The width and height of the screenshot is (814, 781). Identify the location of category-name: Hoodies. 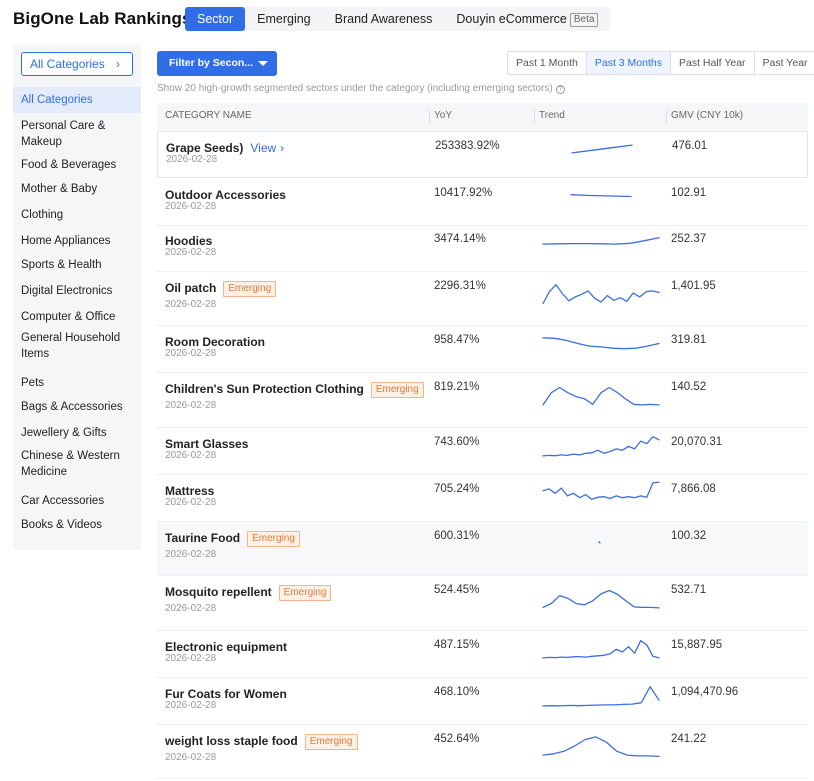
(189, 241).